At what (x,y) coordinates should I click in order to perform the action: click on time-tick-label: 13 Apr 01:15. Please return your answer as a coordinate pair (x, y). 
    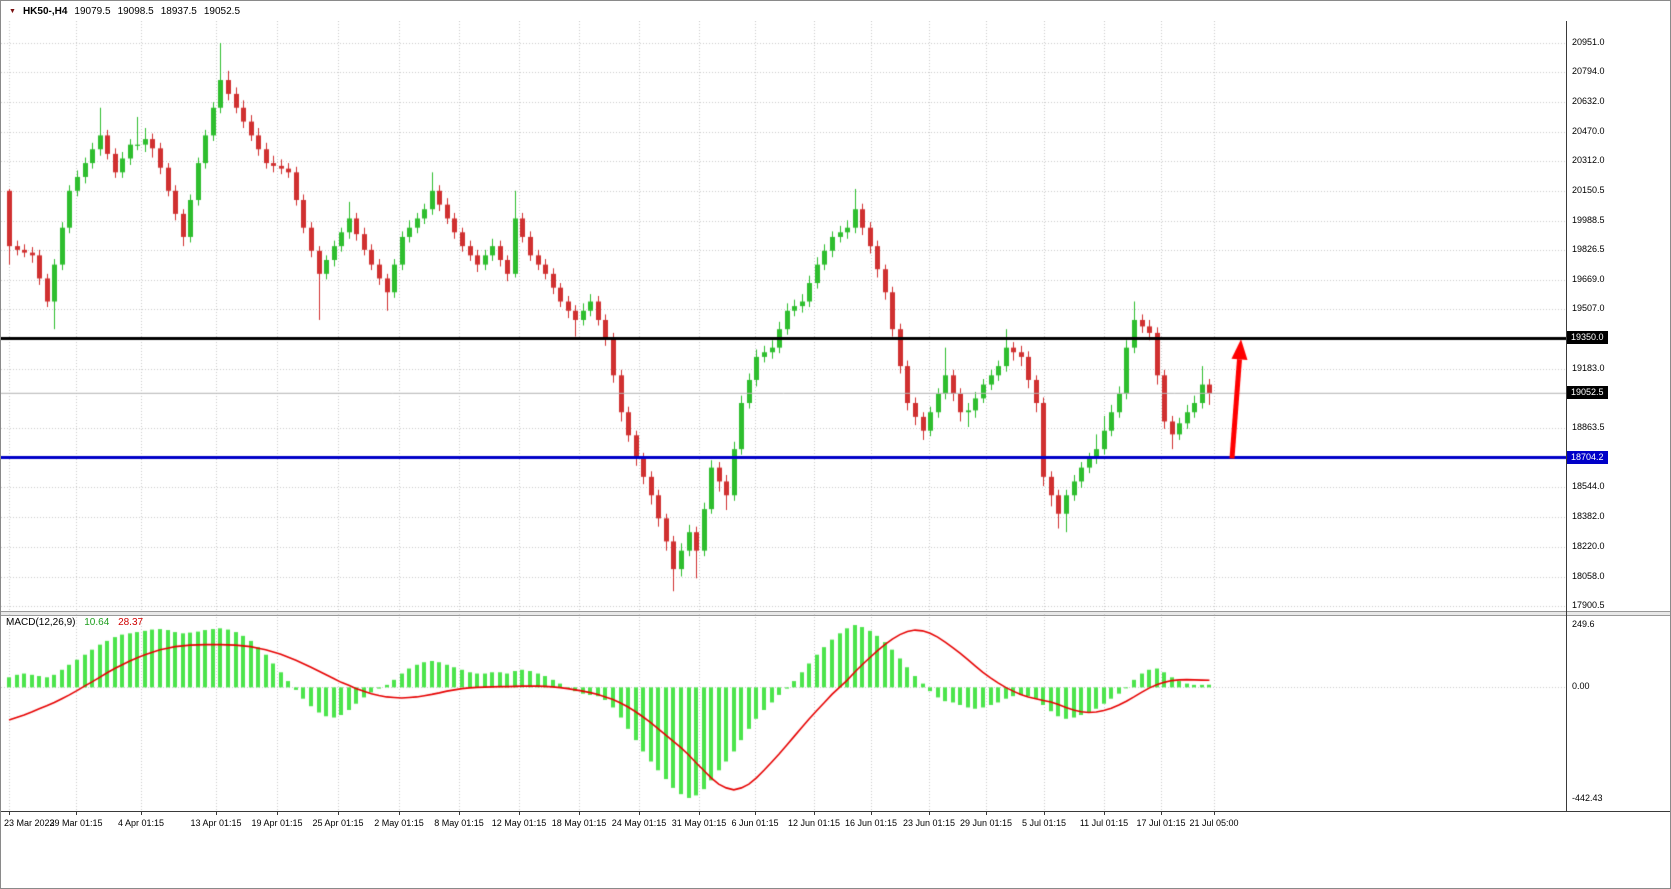
    Looking at the image, I should click on (216, 823).